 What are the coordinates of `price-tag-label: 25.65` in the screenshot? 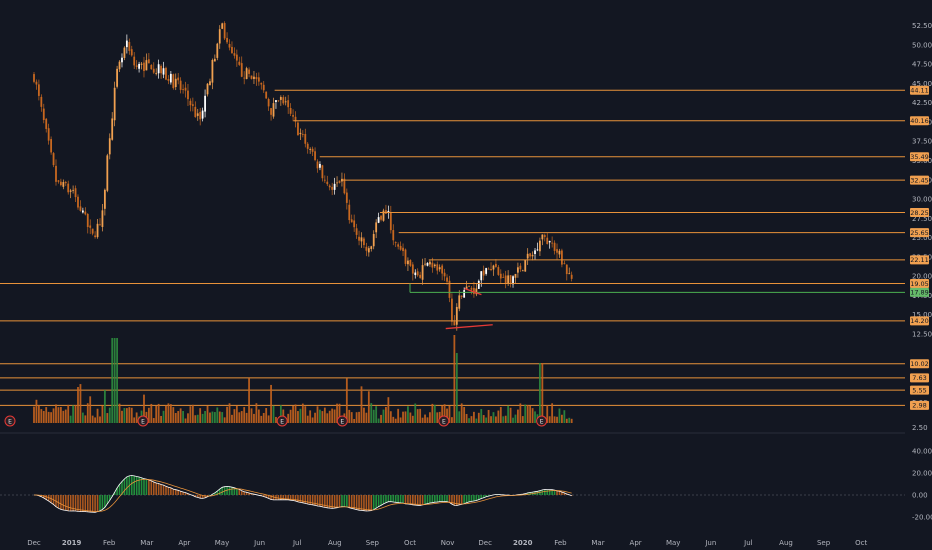 It's located at (919, 233).